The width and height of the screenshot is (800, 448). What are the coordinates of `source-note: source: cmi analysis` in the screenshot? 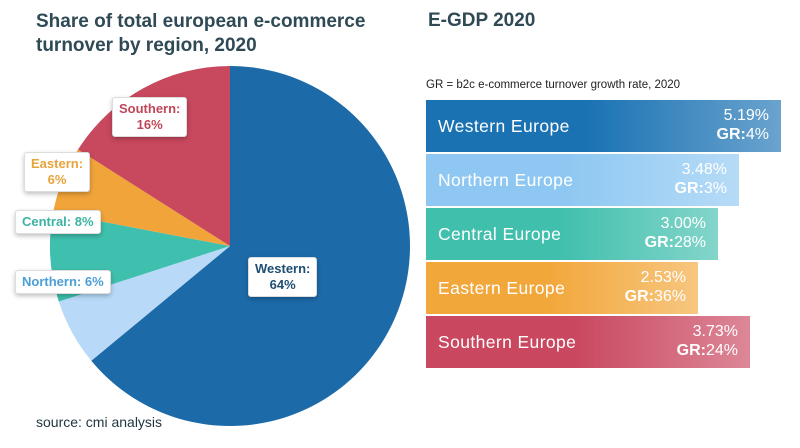 It's located at (99, 422).